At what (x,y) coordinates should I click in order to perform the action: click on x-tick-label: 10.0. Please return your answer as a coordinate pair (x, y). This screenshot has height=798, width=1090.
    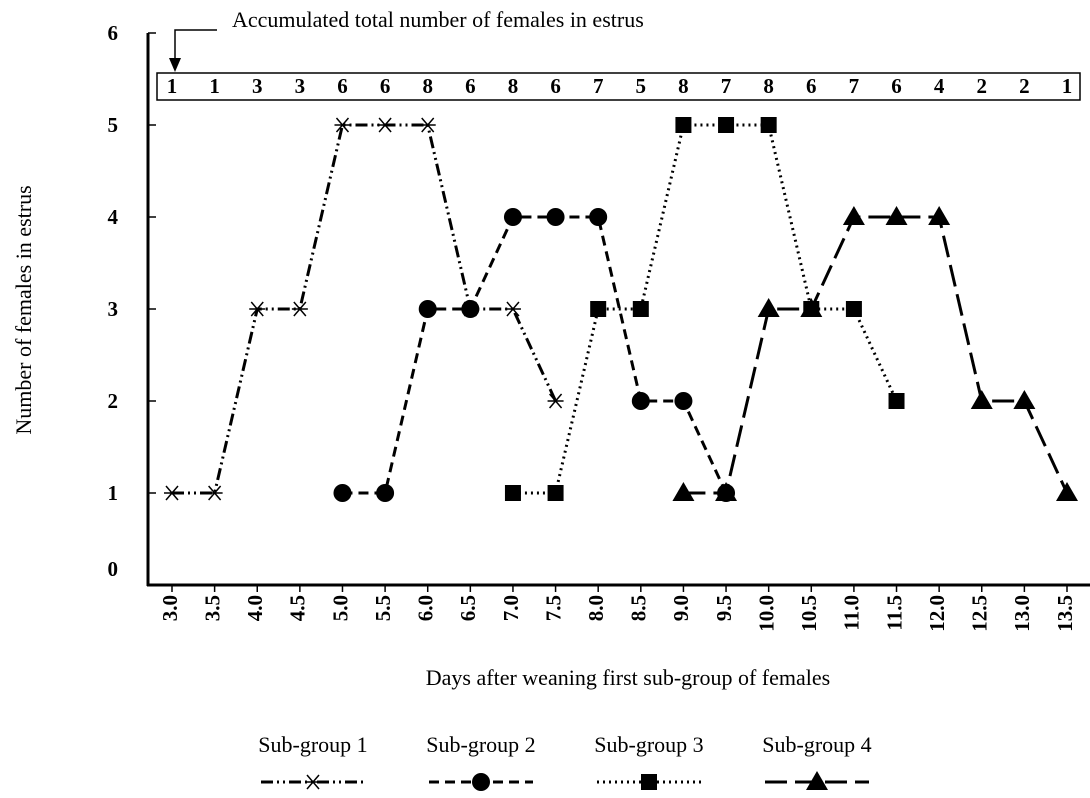
    Looking at the image, I should click on (766, 613).